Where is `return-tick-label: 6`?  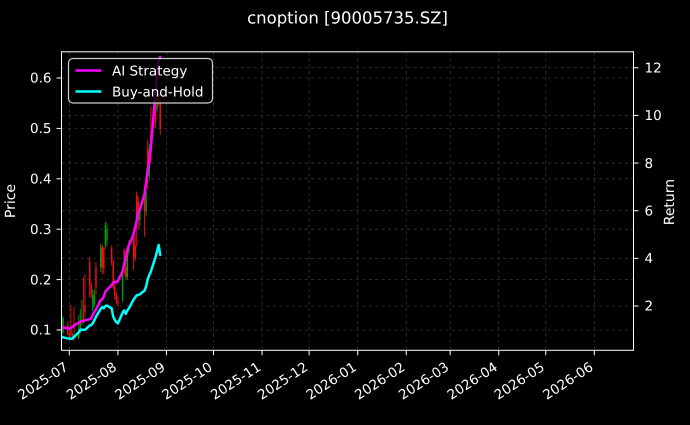 return-tick-label: 6 is located at coordinates (649, 211).